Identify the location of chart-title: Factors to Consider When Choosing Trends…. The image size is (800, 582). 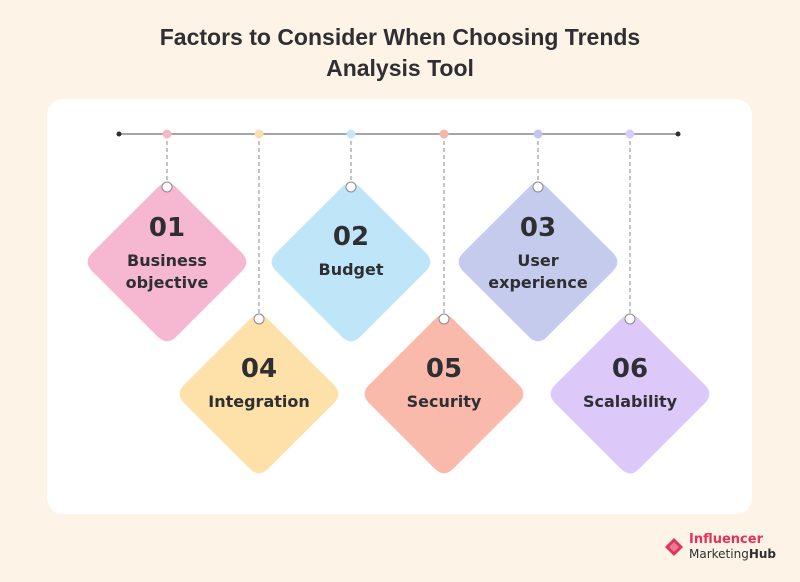
(400, 53).